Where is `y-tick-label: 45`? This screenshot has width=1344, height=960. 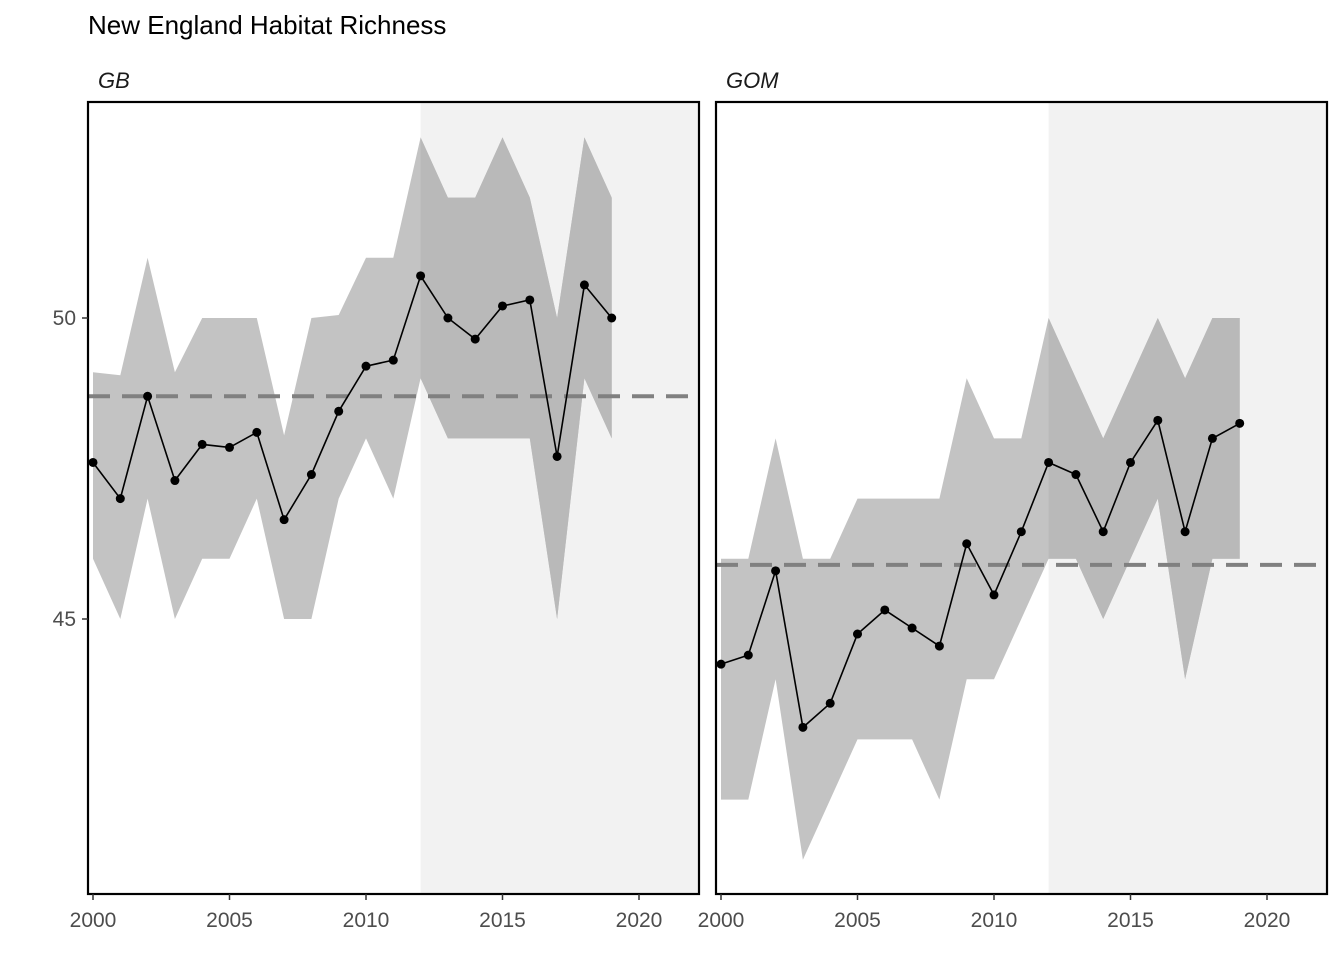 y-tick-label: 45 is located at coordinates (64, 619).